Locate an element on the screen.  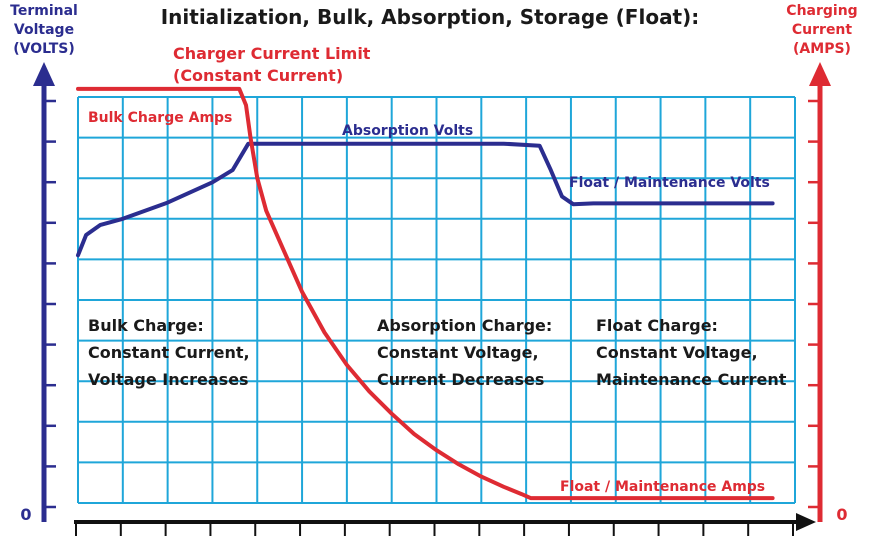
annotation-absorption-charge: Current Decreases is located at coordinates (460, 379).